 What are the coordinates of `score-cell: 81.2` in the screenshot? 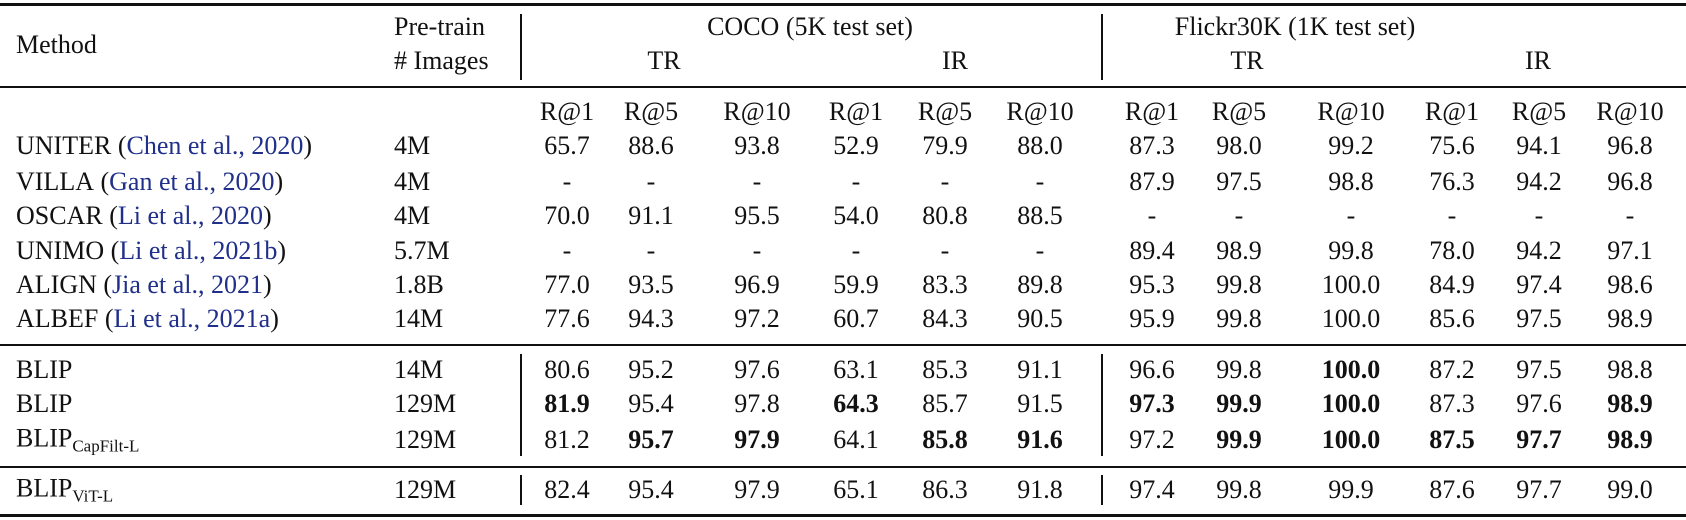 It's located at (567, 439).